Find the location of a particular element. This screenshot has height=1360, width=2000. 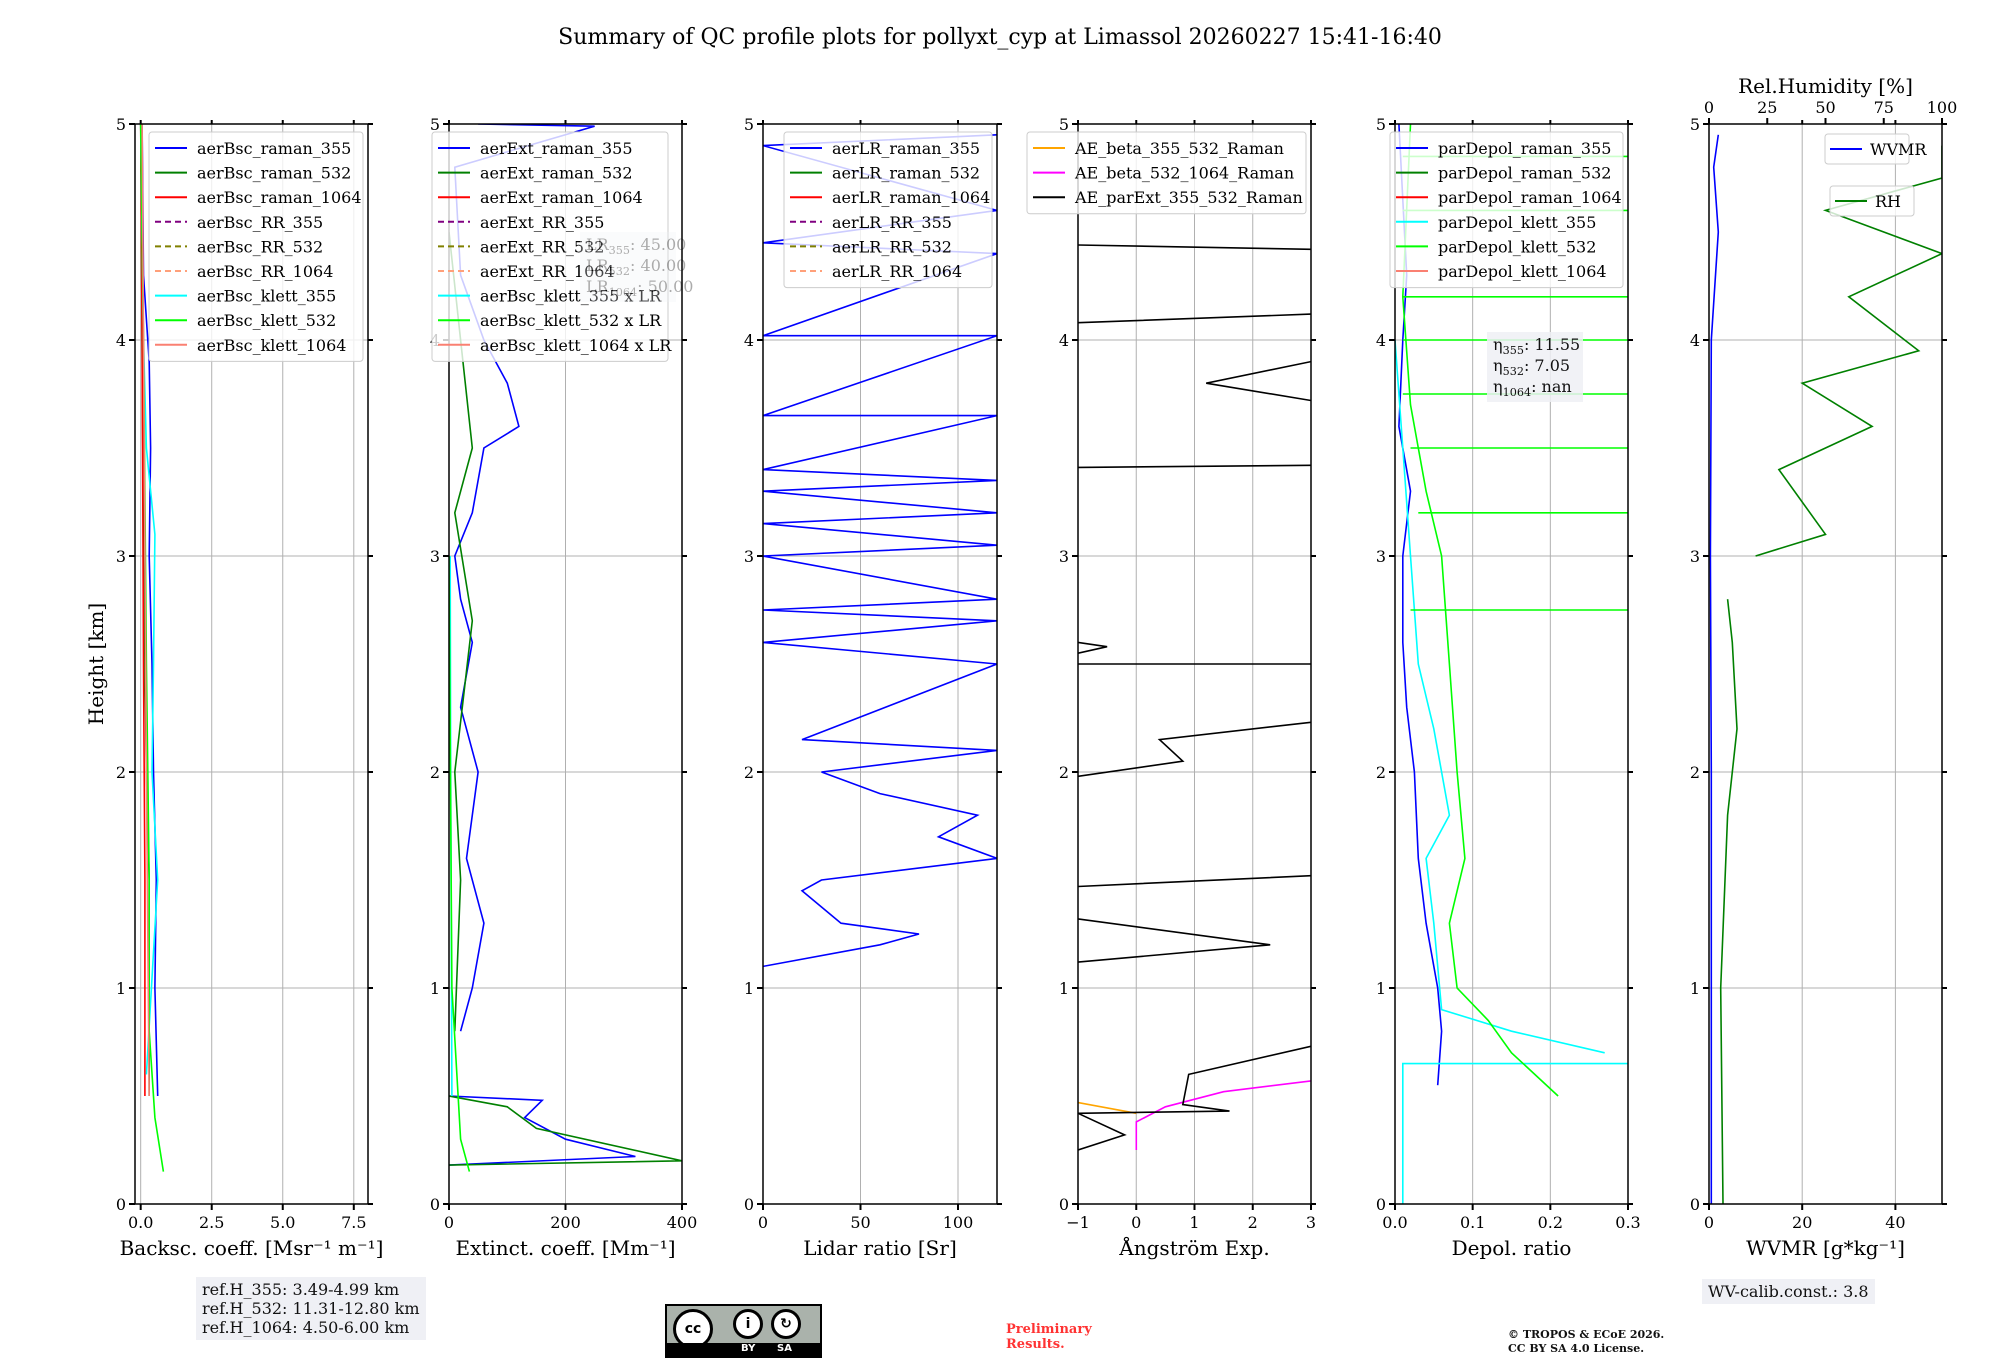

series-line-AE_parExt_355_532_Raman is located at coordinates (1194, 697).